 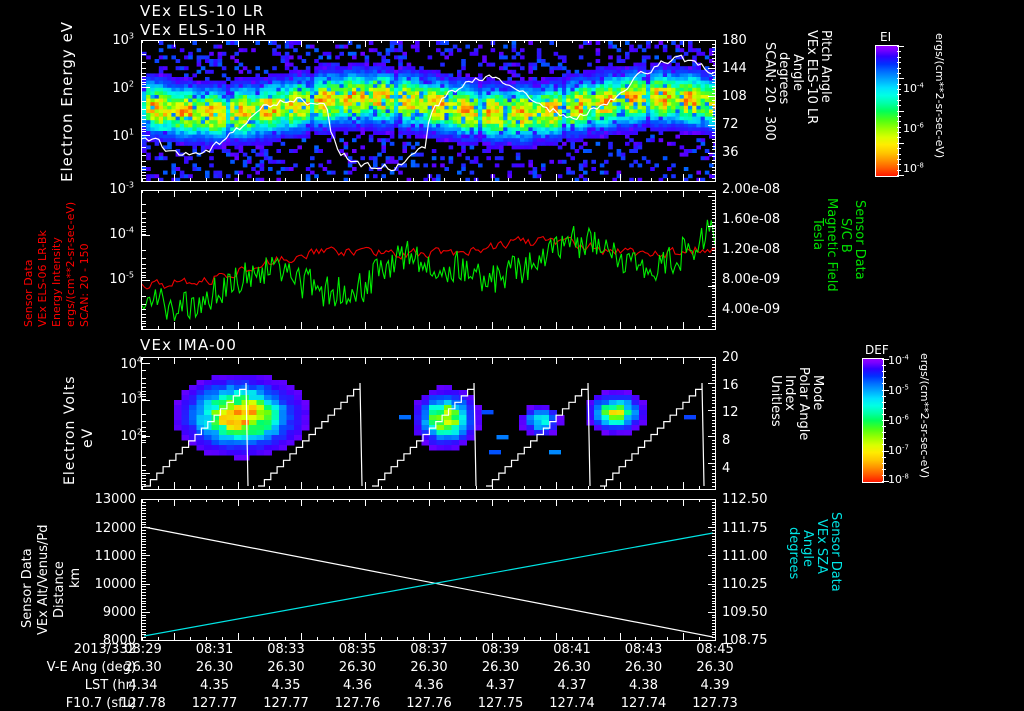 What do you see at coordinates (143, 649) in the screenshot?
I see `bottom-time-0: 08:29` at bounding box center [143, 649].